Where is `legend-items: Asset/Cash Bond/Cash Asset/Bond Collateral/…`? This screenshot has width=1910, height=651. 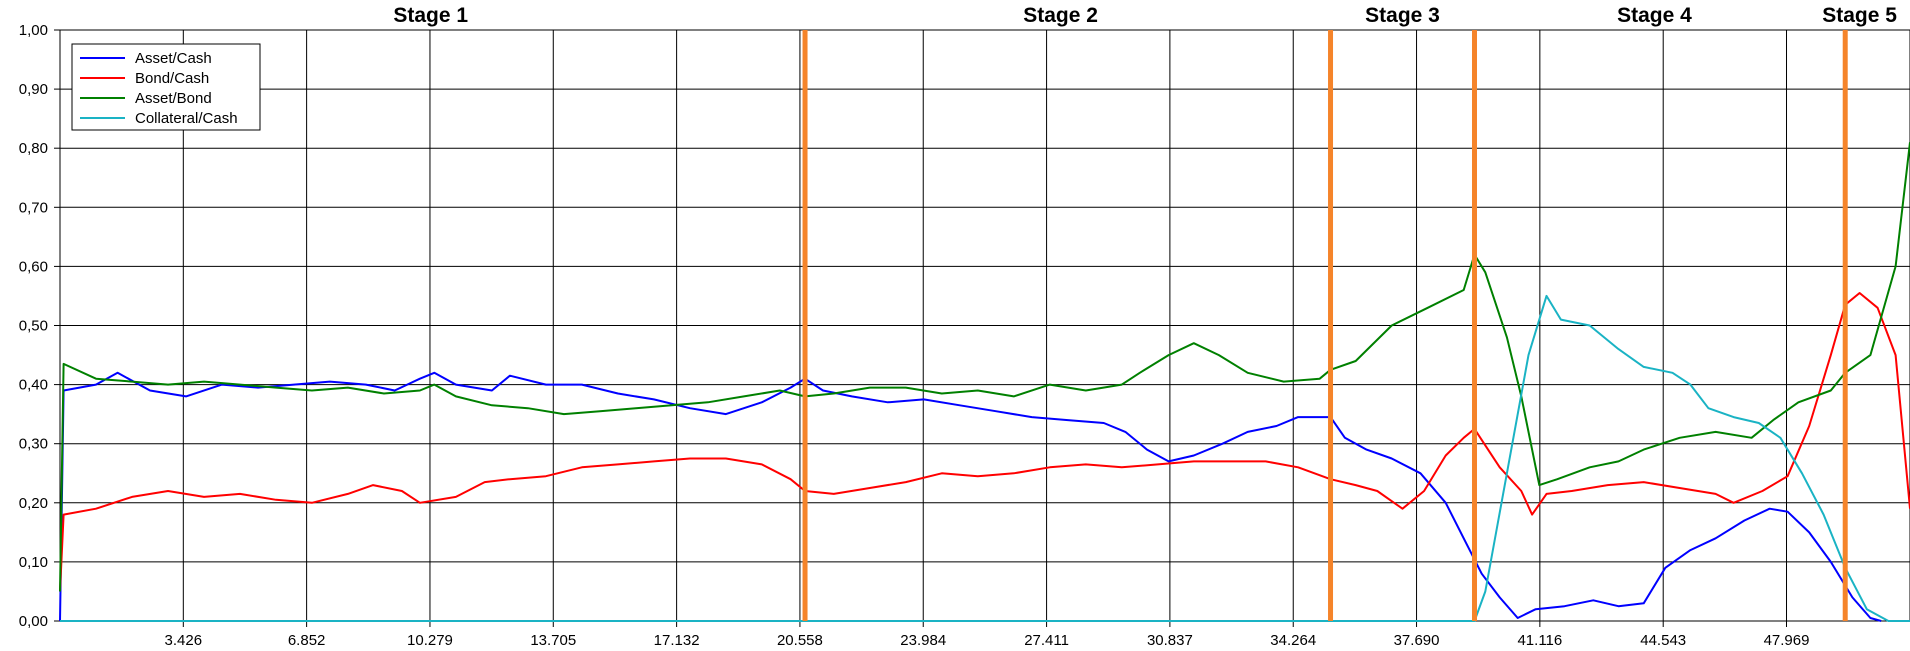
legend-items: Asset/Cash Bond/Cash Asset/Bond Collateral/… is located at coordinates (159, 88).